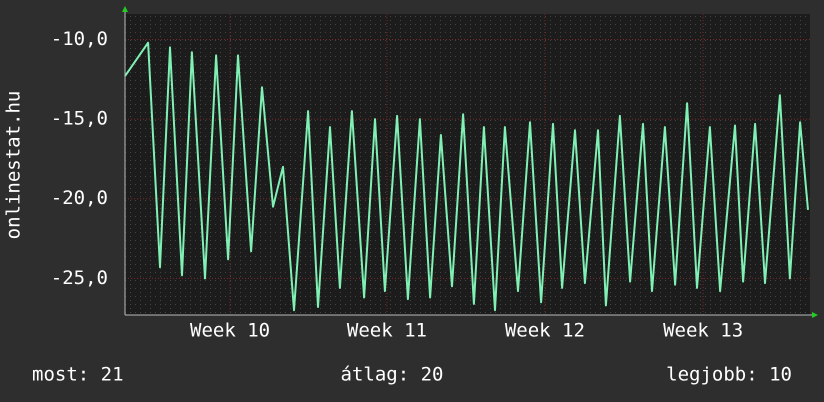 This screenshot has height=402, width=824. What do you see at coordinates (392, 375) in the screenshot?
I see `footer-average: átlag: 20` at bounding box center [392, 375].